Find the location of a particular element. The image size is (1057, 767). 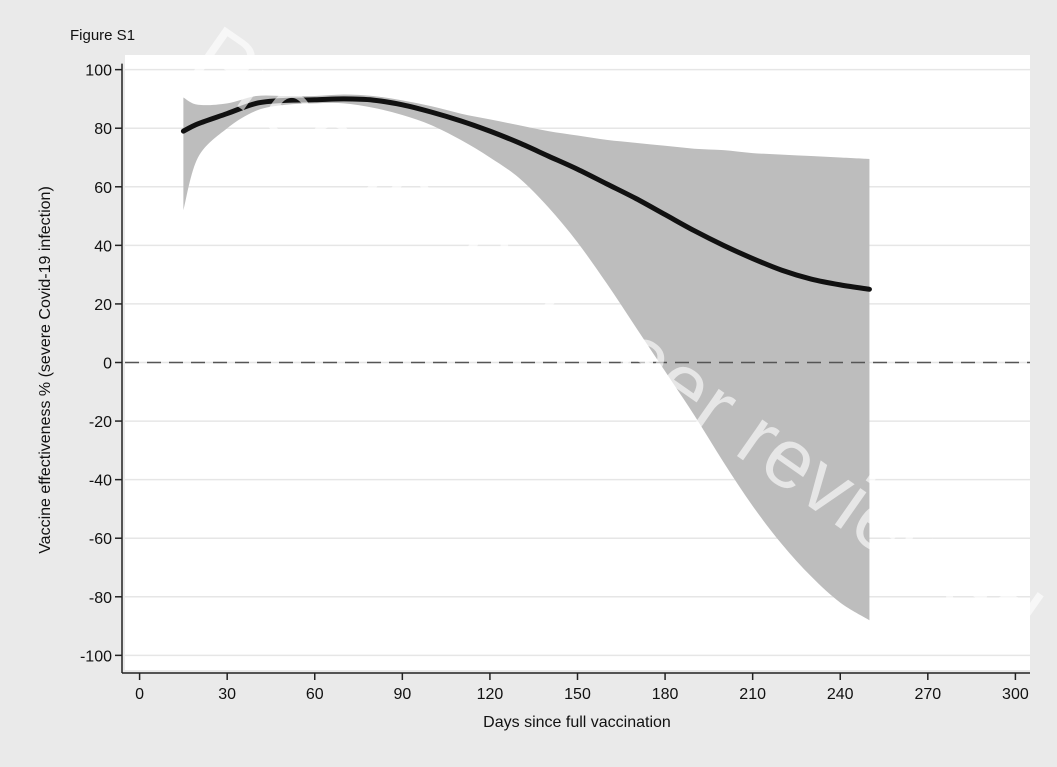

figure-label: Figure S1 is located at coordinates (102, 35).